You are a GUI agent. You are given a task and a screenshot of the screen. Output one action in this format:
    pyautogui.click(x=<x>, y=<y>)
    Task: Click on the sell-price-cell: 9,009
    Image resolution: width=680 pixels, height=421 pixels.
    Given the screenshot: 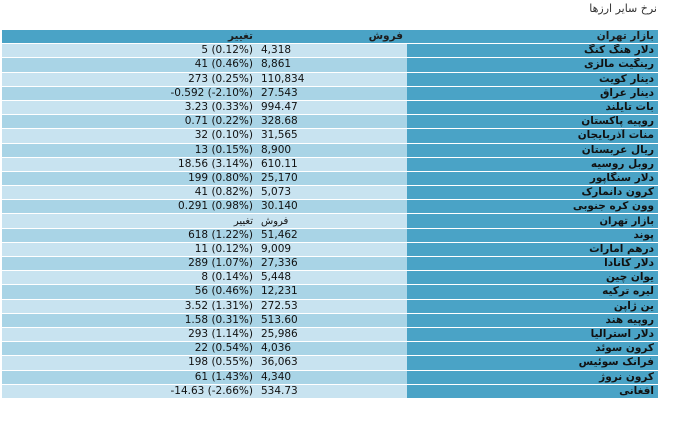 What is the action you would take?
    pyautogui.click(x=332, y=249)
    